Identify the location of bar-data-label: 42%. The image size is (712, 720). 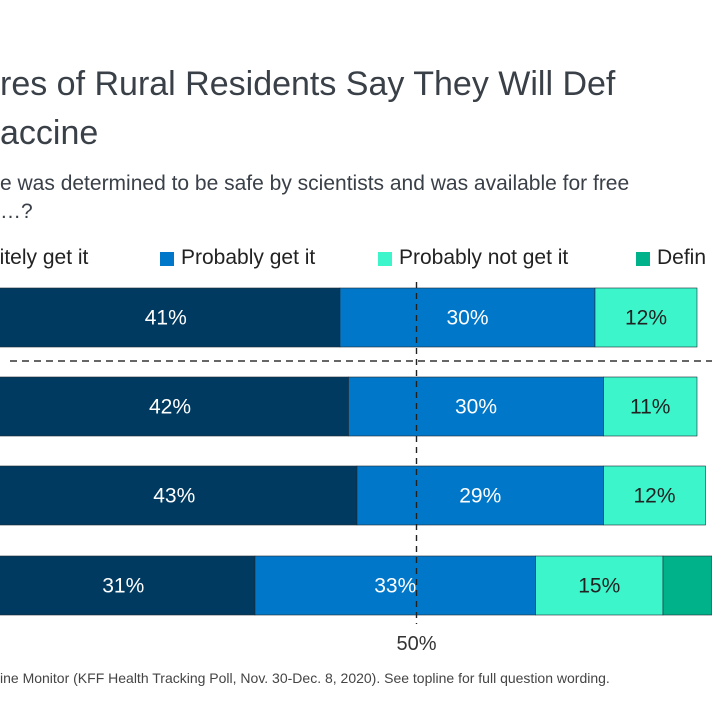
(170, 407).